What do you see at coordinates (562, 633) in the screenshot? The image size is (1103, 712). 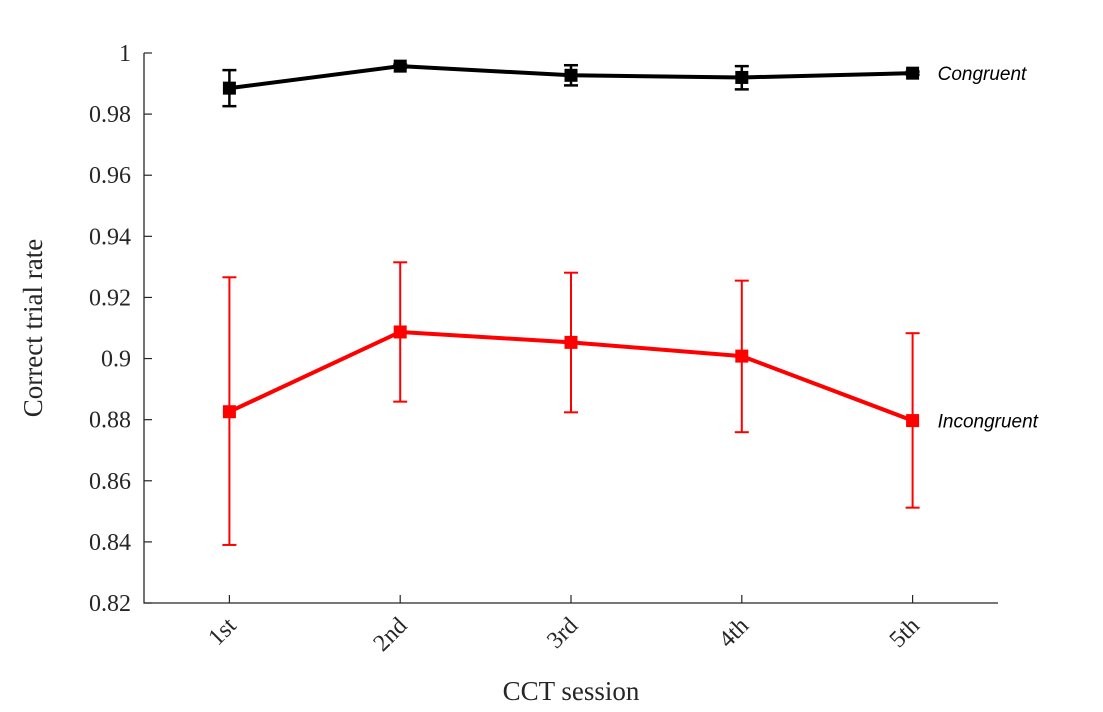 I see `x-tick-label: 3rd` at bounding box center [562, 633].